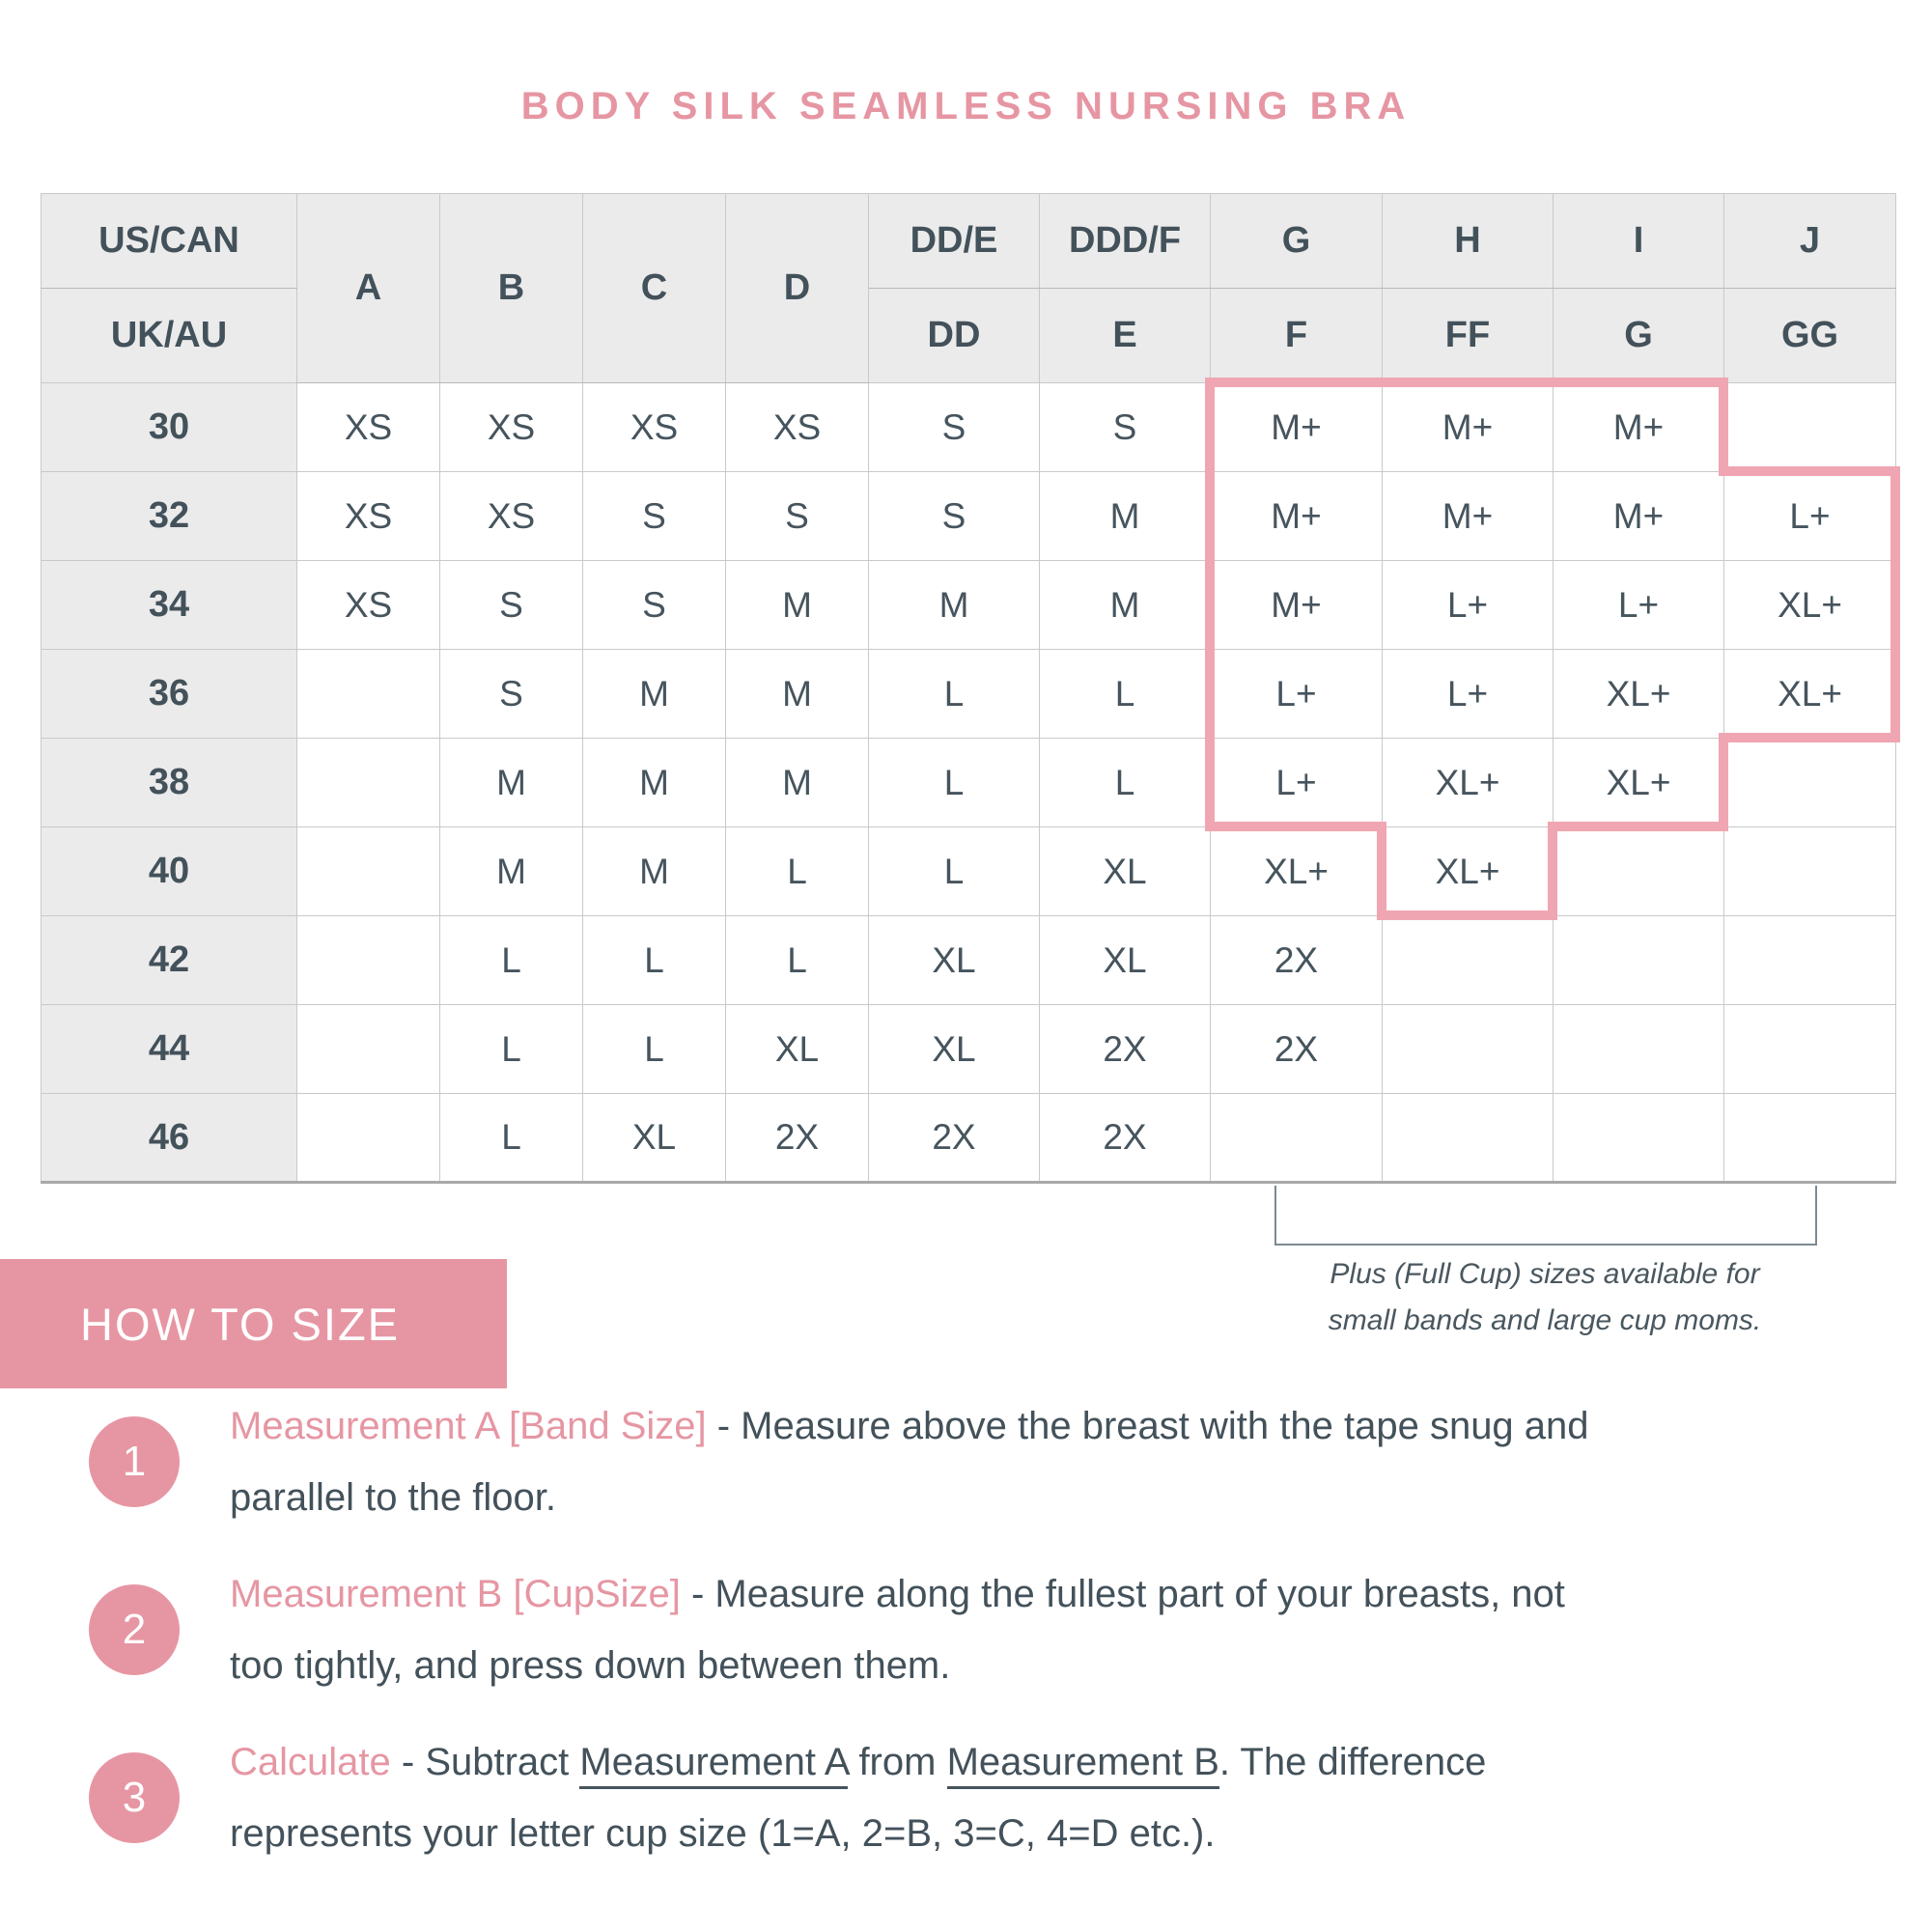 Image resolution: width=1932 pixels, height=1932 pixels. What do you see at coordinates (1639, 336) in the screenshot?
I see `cup-col-header-g-uk: G` at bounding box center [1639, 336].